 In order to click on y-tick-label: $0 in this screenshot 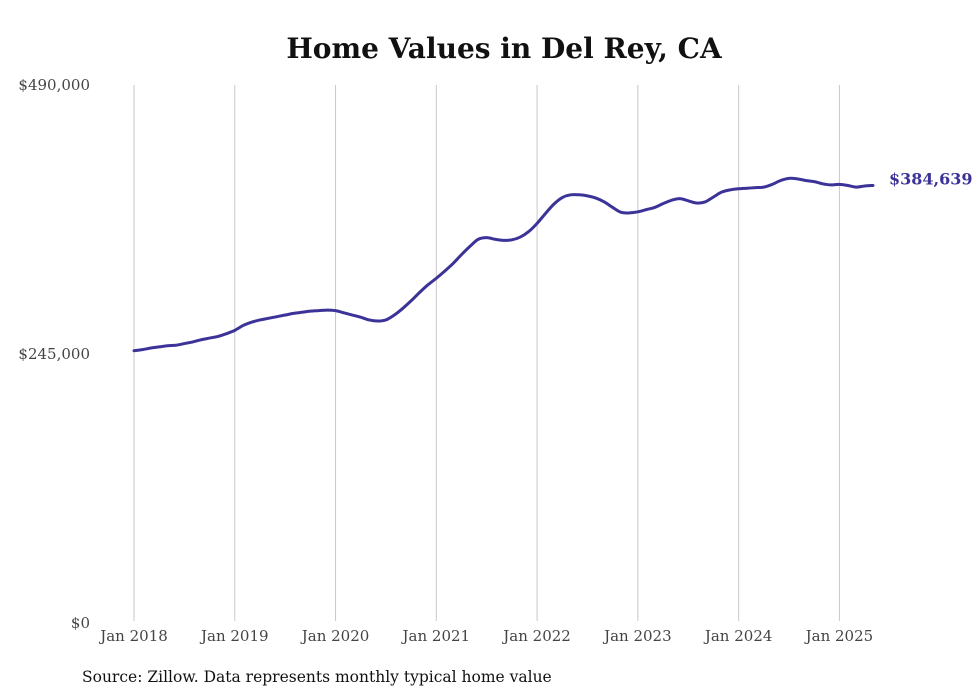, I will do `click(80, 623)`.